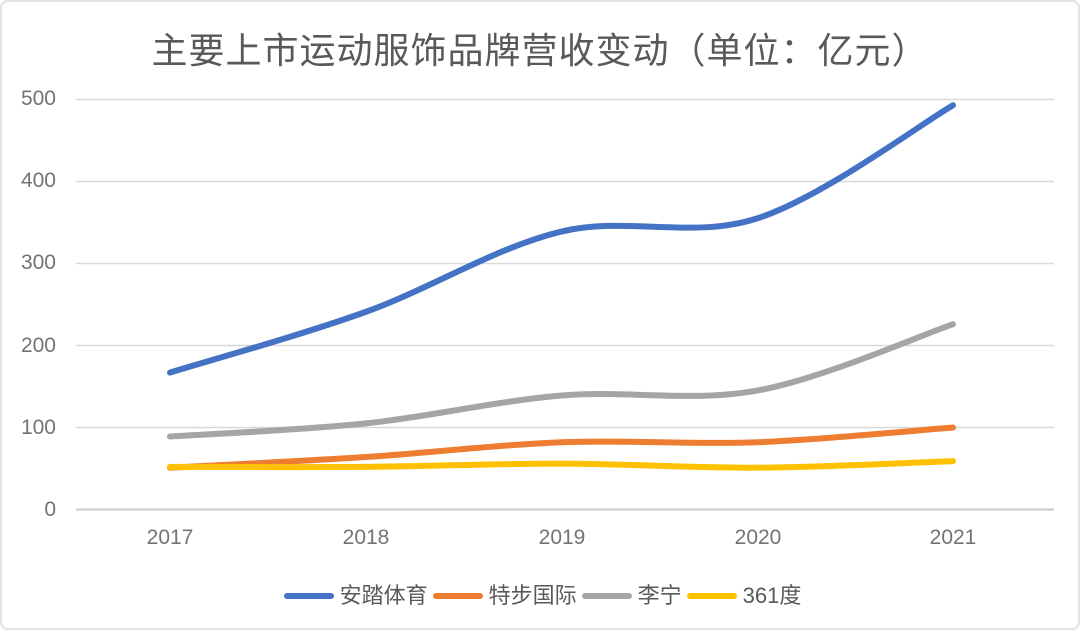 This screenshot has width=1080, height=632. I want to click on legend-swatch-xtep, so click(457, 596).